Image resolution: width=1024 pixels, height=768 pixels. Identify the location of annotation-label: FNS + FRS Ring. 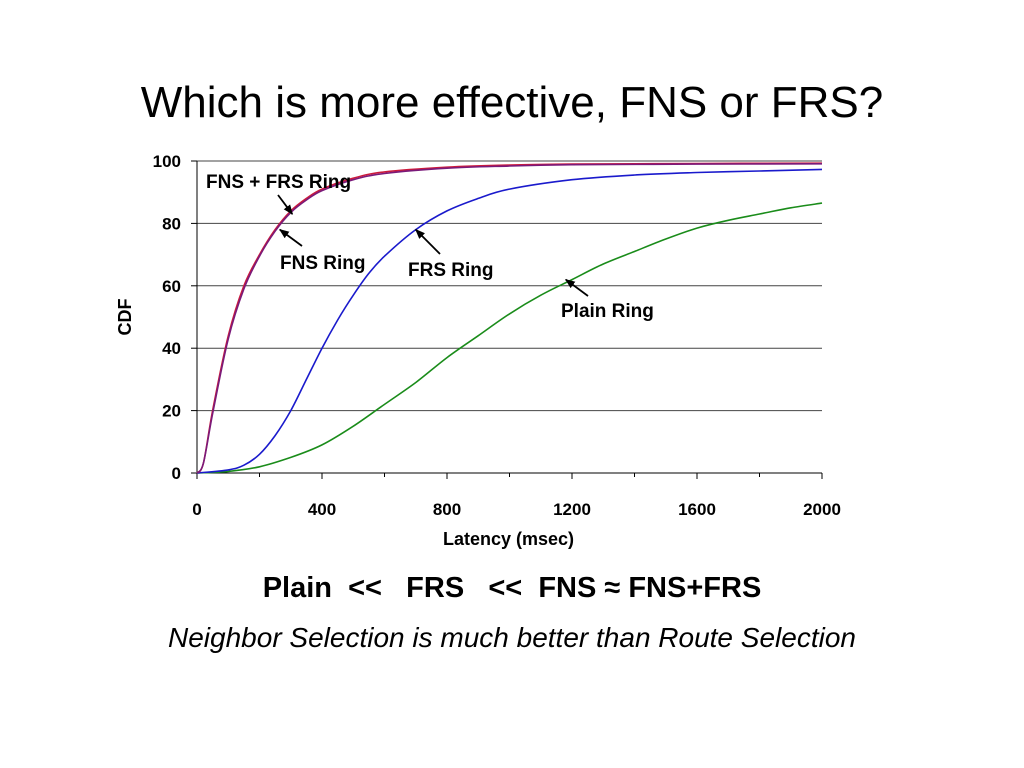
(278, 182).